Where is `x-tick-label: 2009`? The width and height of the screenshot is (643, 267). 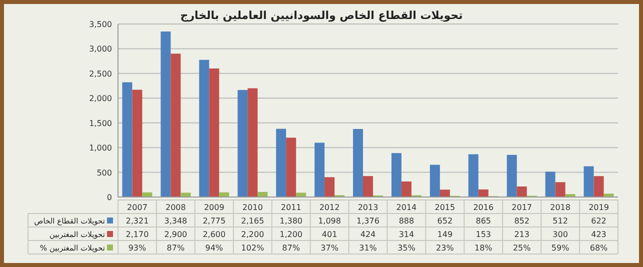 x-tick-label: 2009 is located at coordinates (214, 207).